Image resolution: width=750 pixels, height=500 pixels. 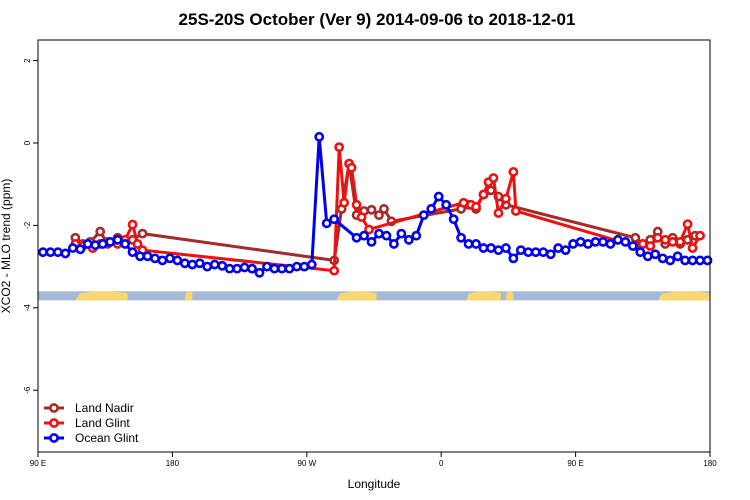 I want to click on x-tick-label: 90 E, so click(x=38, y=463).